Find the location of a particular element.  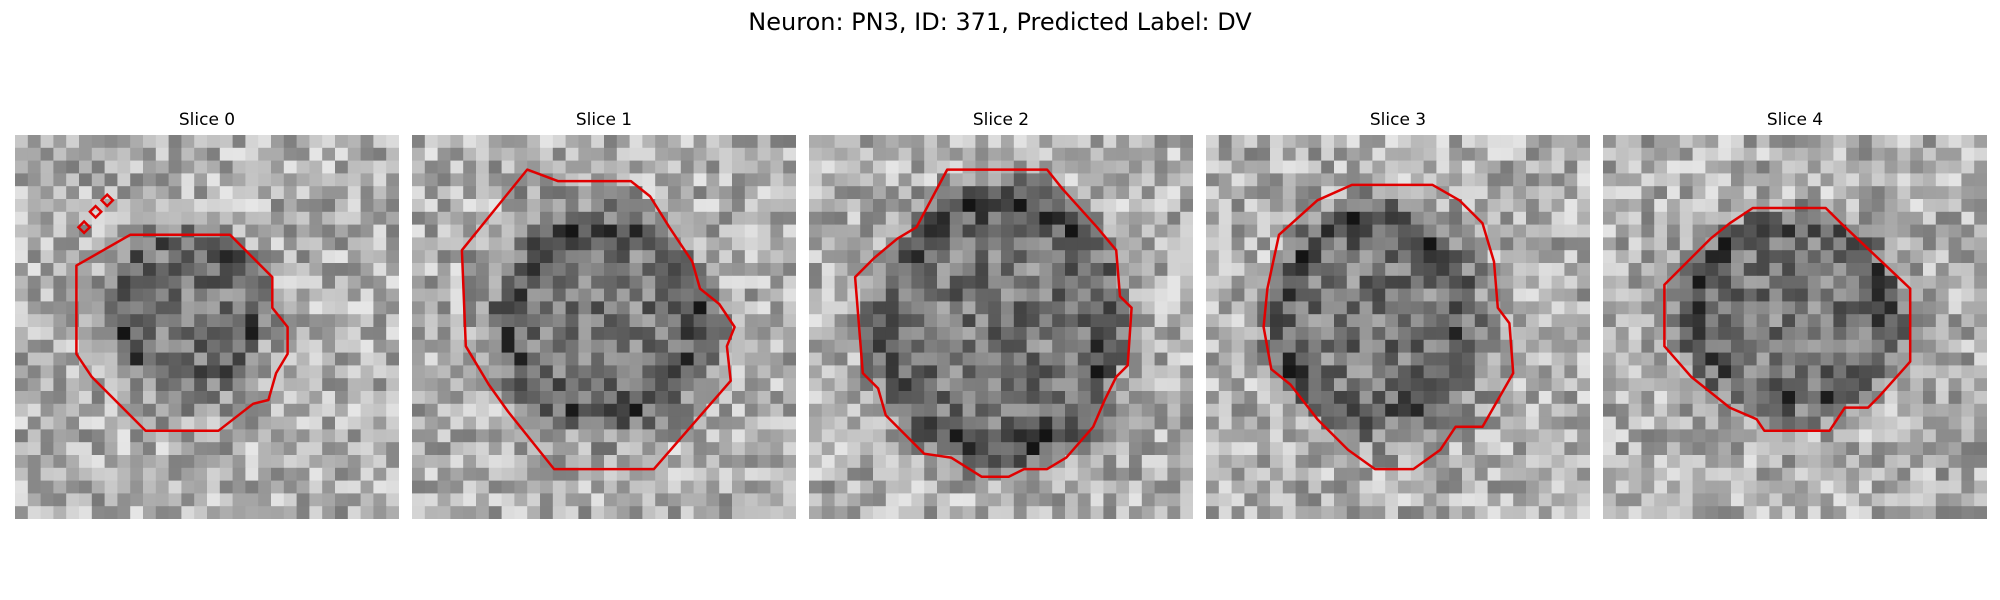

slice-title-4: Slice 4 is located at coordinates (1795, 120).